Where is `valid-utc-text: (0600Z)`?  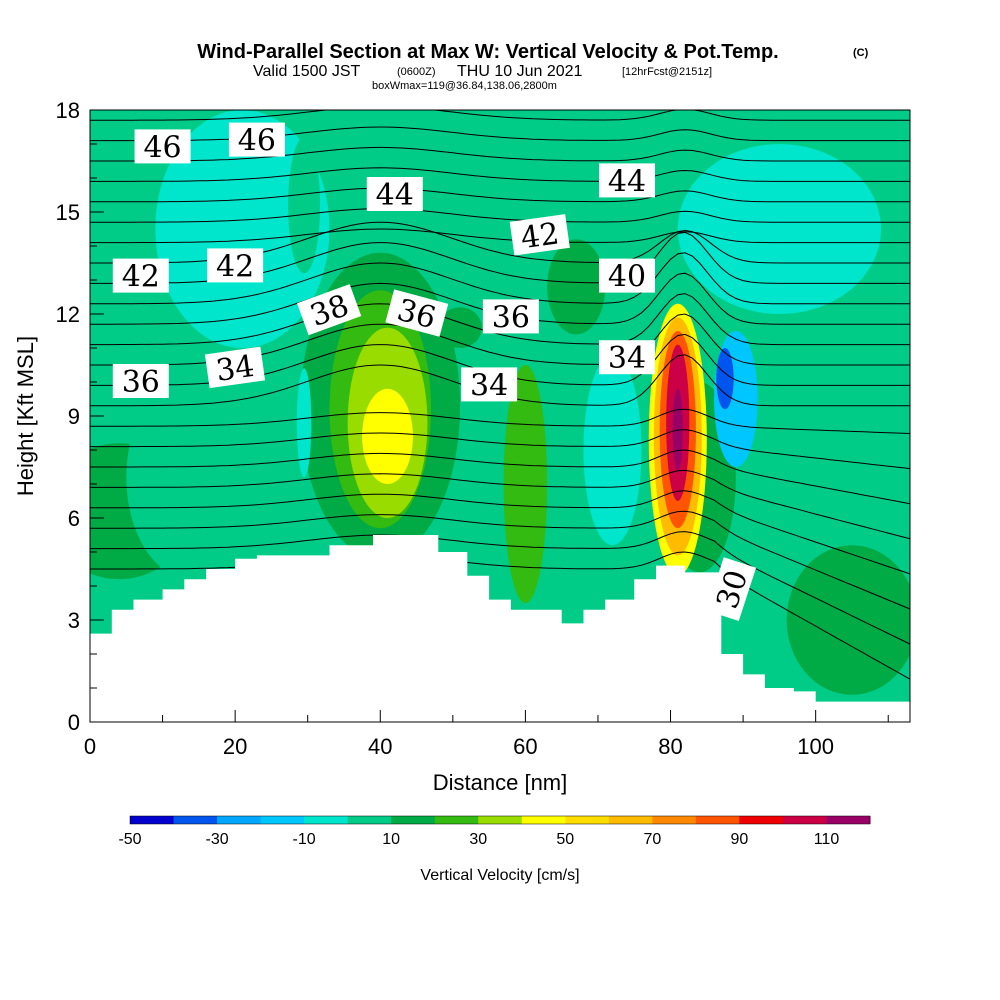
valid-utc-text: (0600Z) is located at coordinates (416, 72).